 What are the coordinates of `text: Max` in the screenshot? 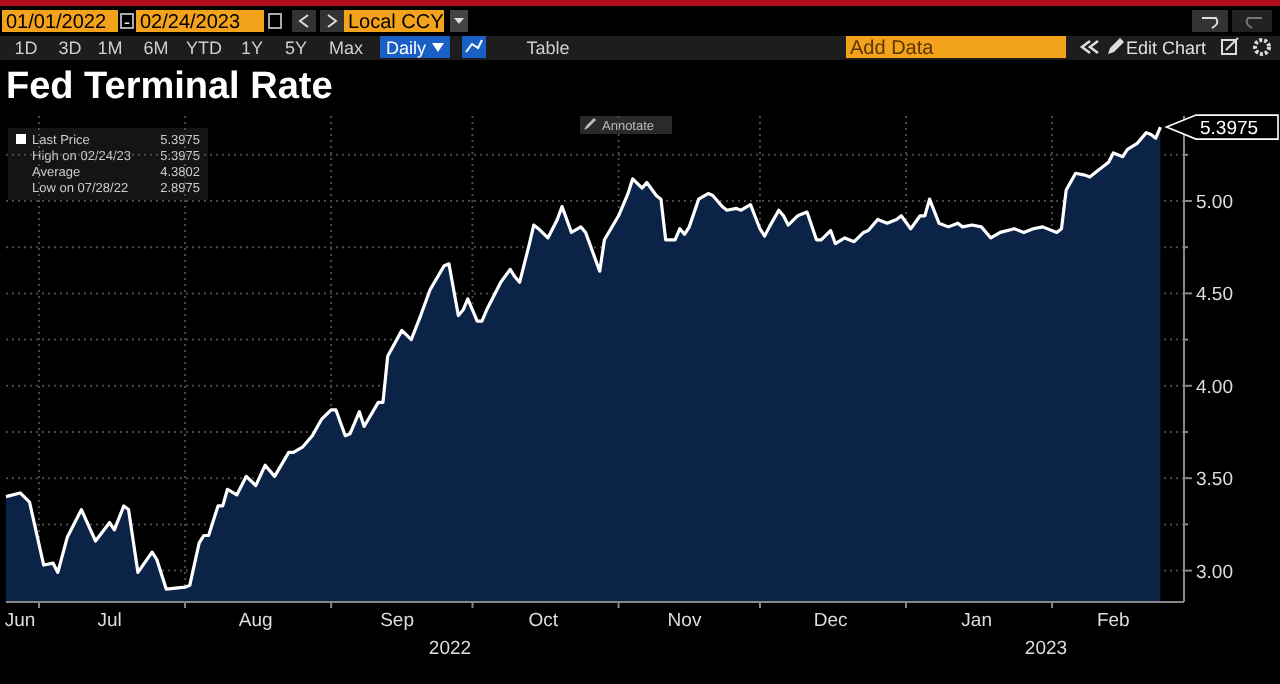 It's located at (346, 48).